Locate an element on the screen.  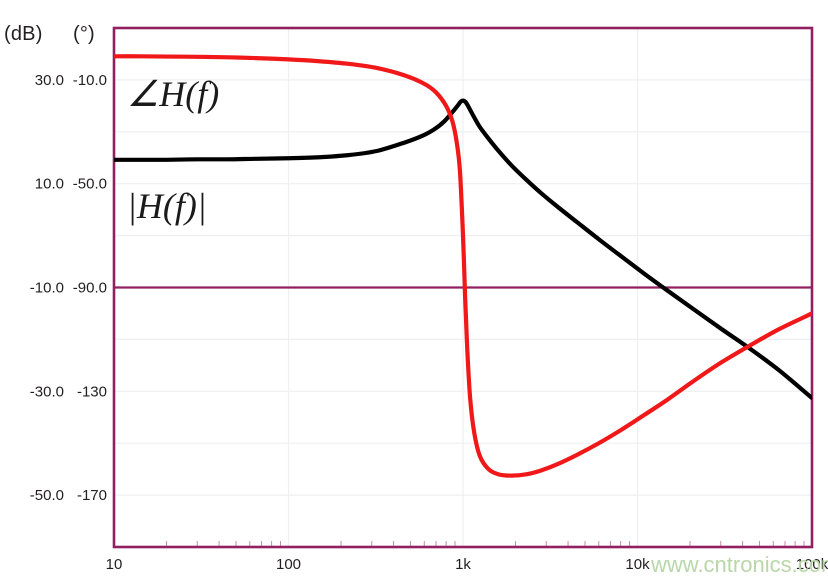
y-tick-label-deg: -50.0 is located at coordinates (90, 184).